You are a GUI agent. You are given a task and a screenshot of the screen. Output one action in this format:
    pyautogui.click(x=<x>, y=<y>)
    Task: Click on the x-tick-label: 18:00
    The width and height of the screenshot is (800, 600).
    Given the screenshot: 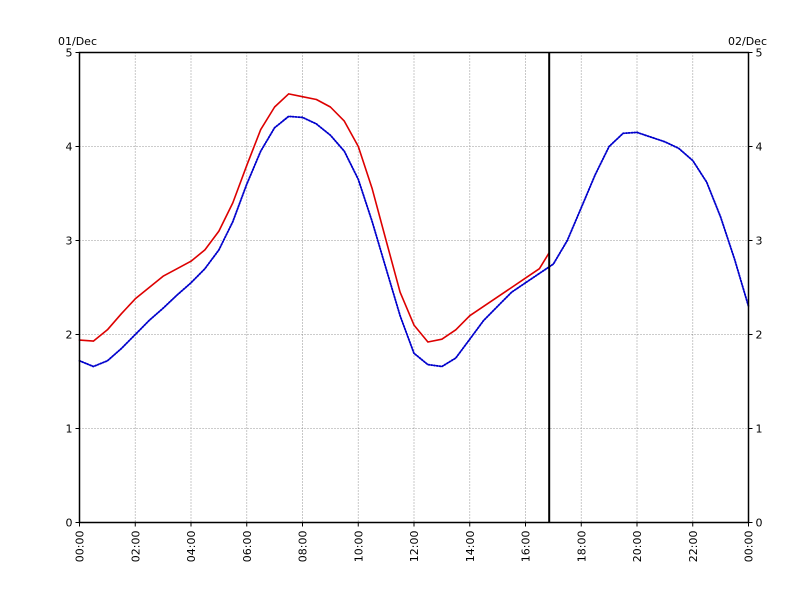 What is the action you would take?
    pyautogui.click(x=581, y=547)
    